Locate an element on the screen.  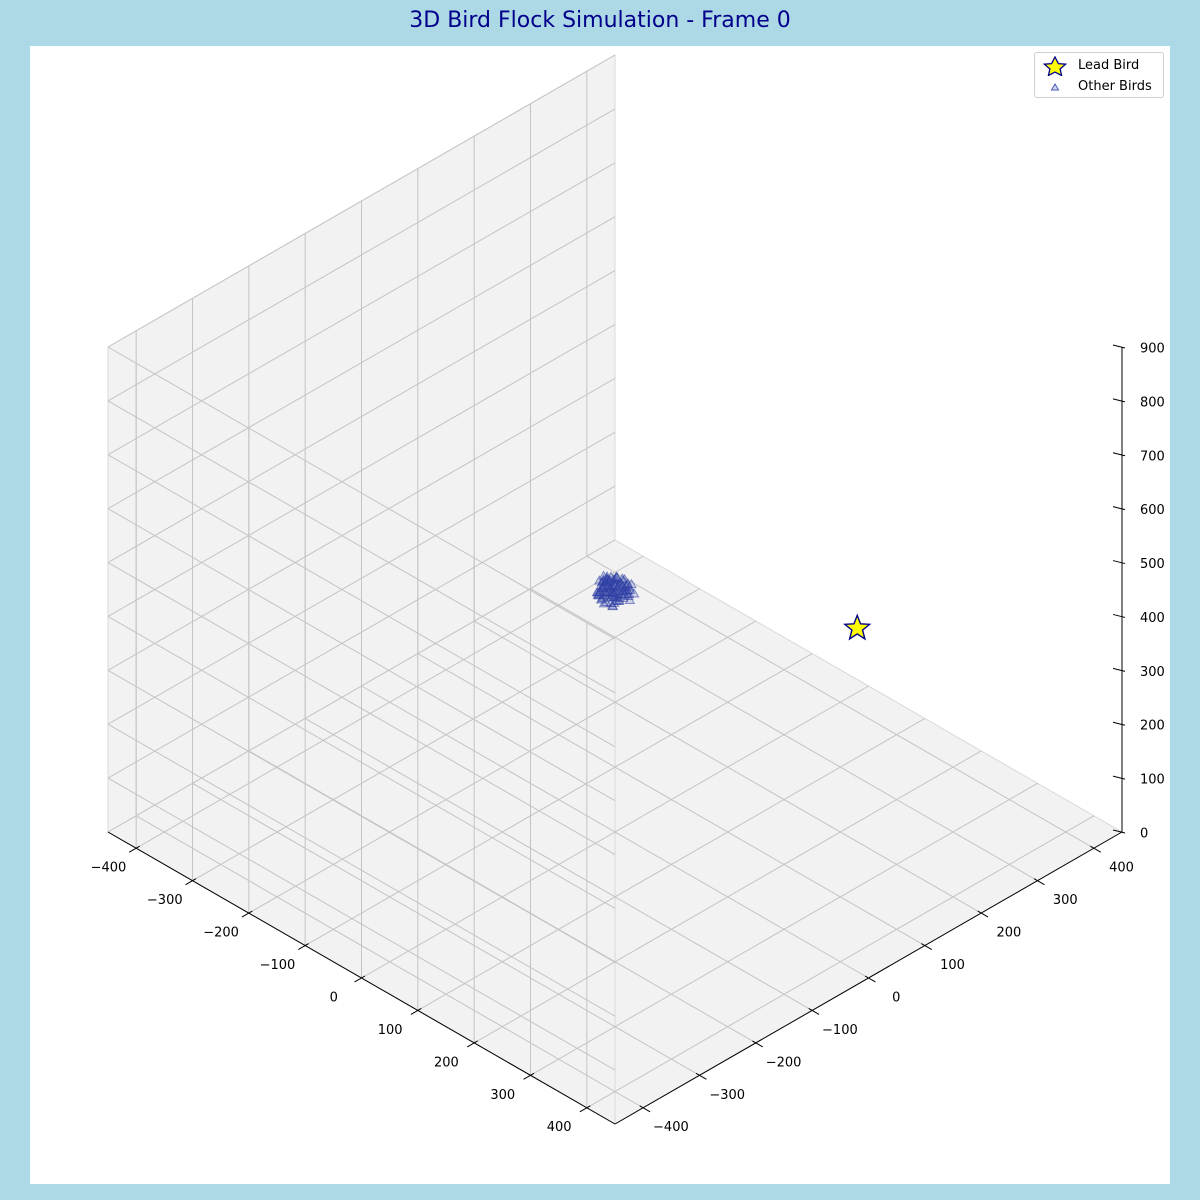
x-tick-label: −200 is located at coordinates (784, 1062).